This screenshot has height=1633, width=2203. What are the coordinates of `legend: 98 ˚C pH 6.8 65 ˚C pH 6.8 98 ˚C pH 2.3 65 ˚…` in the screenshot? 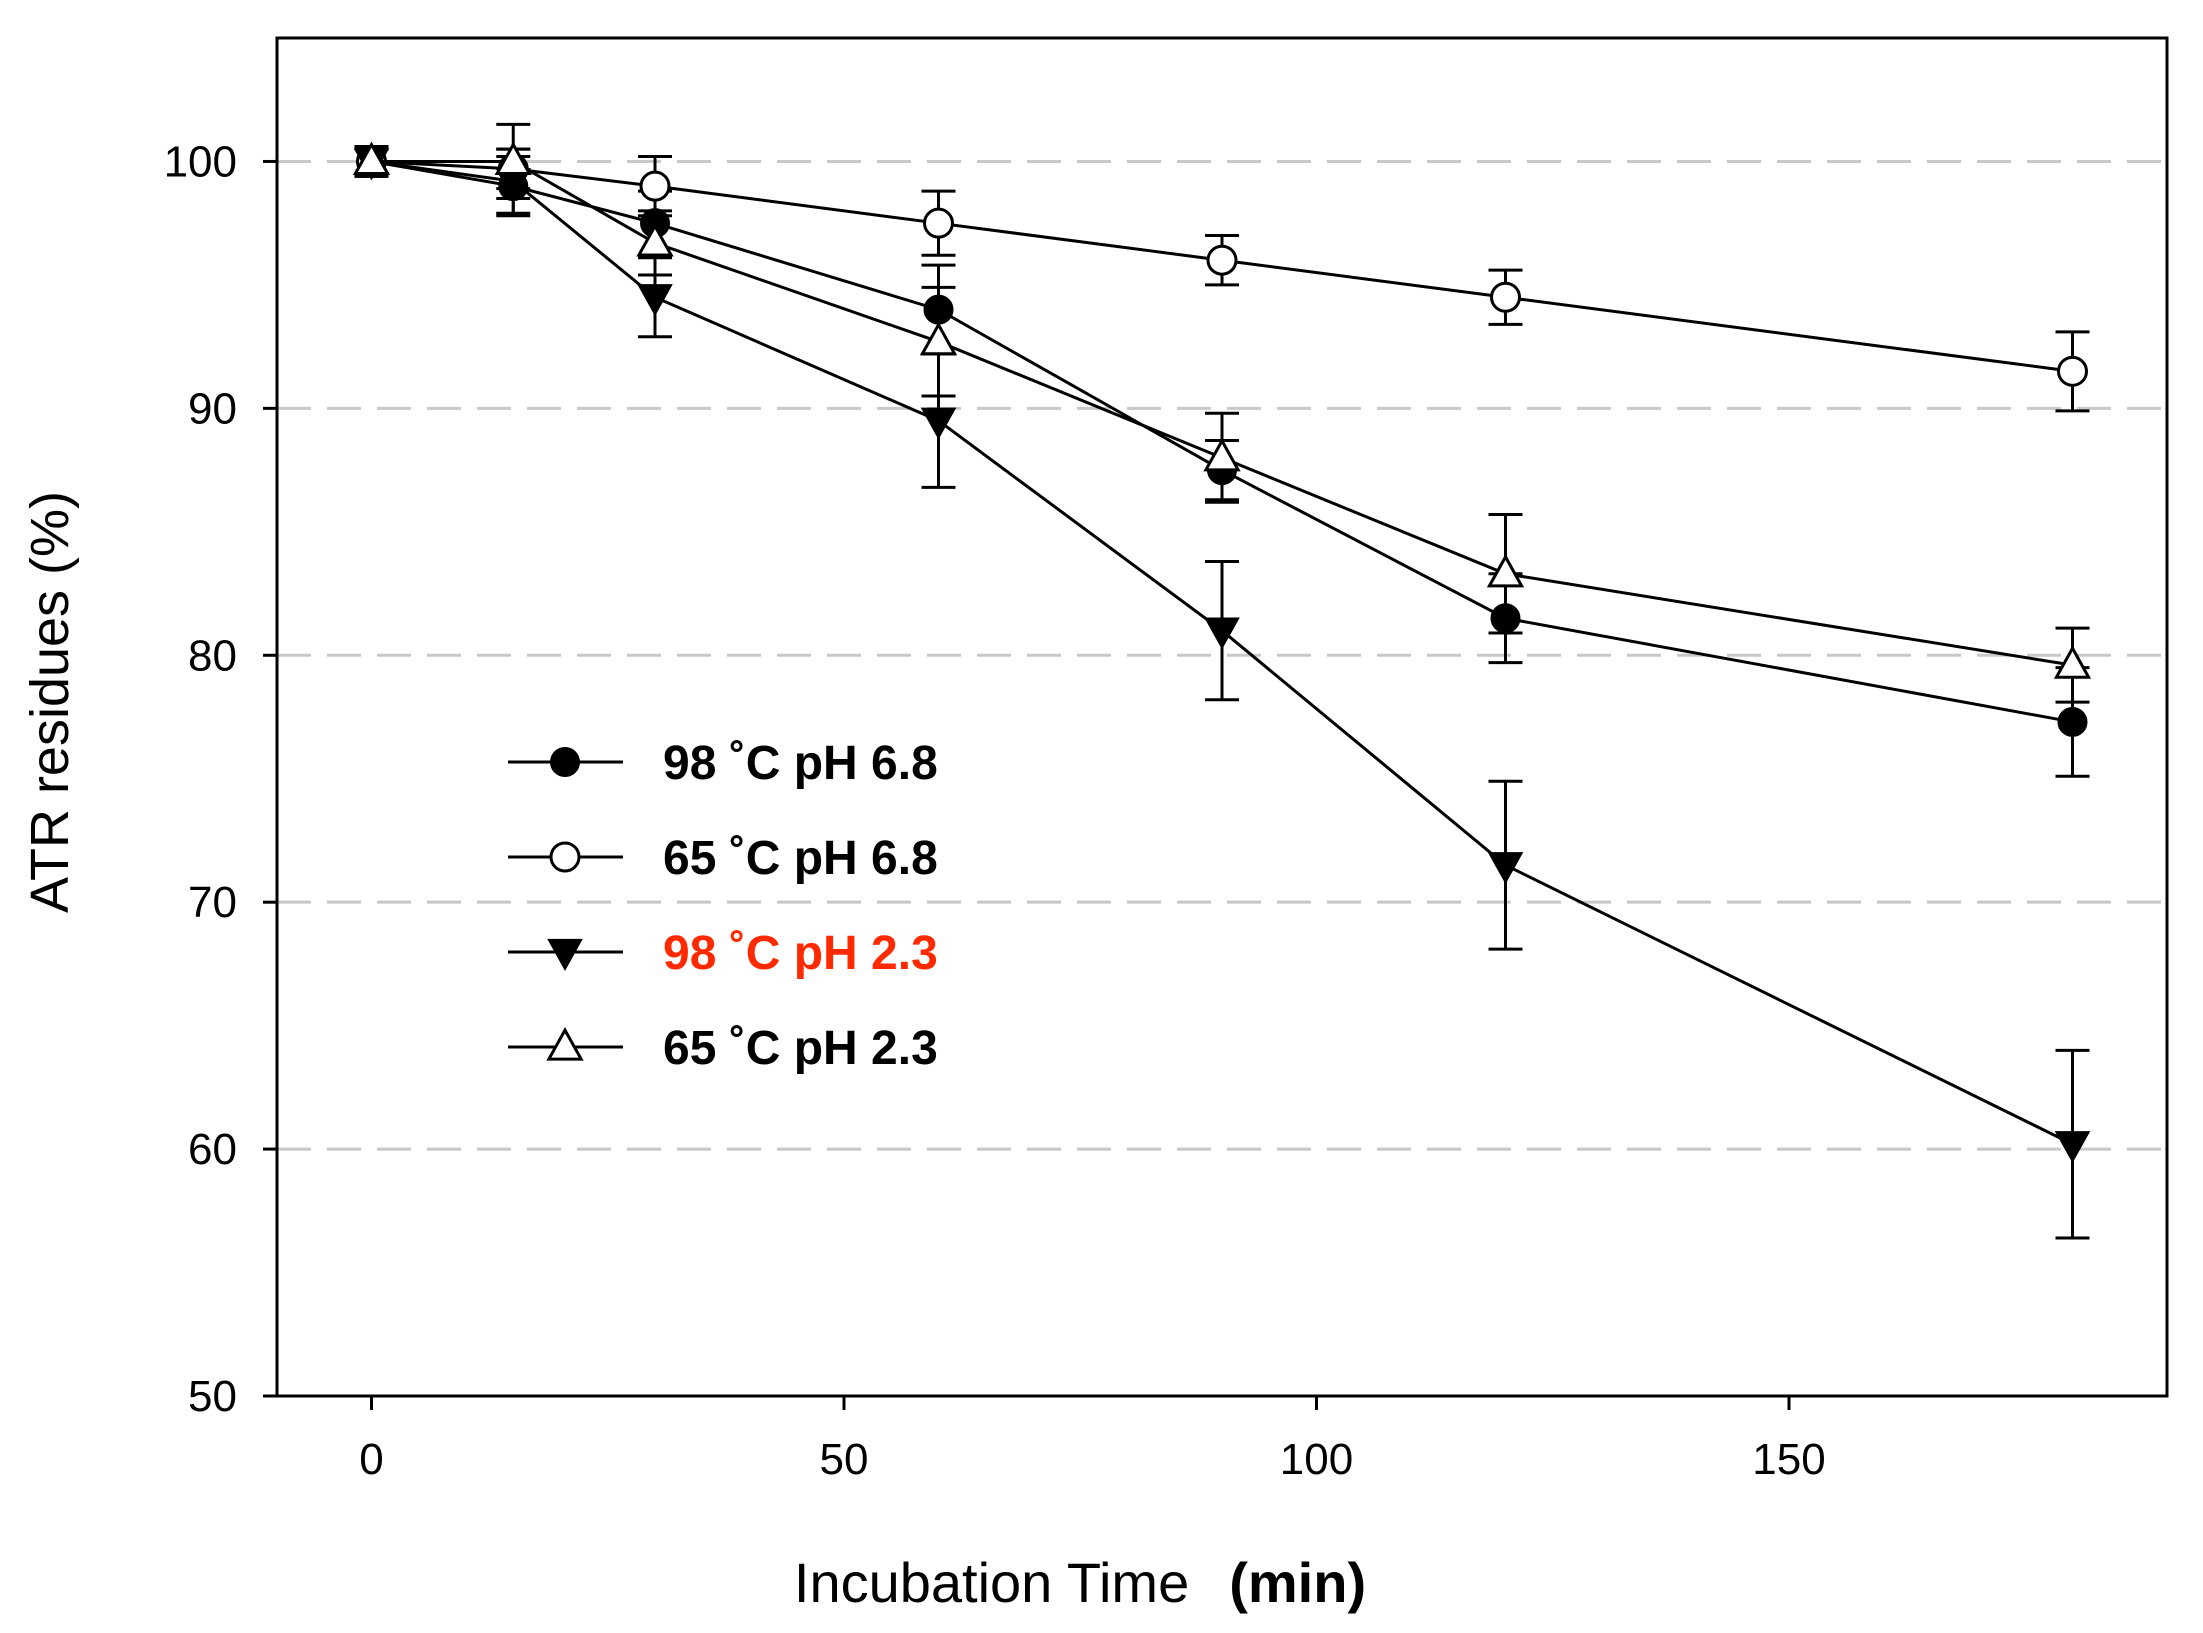 It's located at (723, 906).